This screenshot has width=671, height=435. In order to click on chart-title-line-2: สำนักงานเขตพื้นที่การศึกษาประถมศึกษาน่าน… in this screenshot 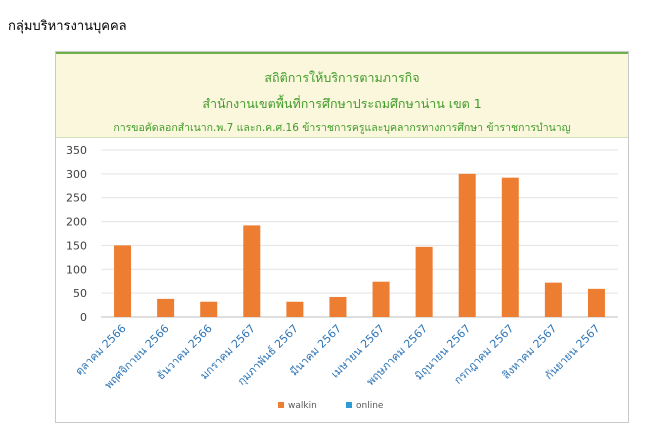, I will do `click(342, 103)`.